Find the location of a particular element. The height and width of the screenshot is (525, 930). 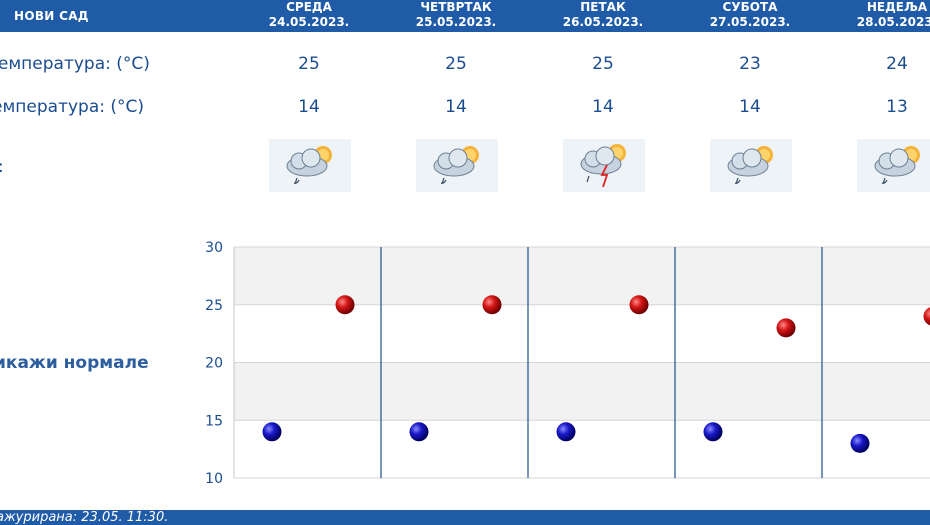

max-temp-day4: 23 is located at coordinates (750, 64).